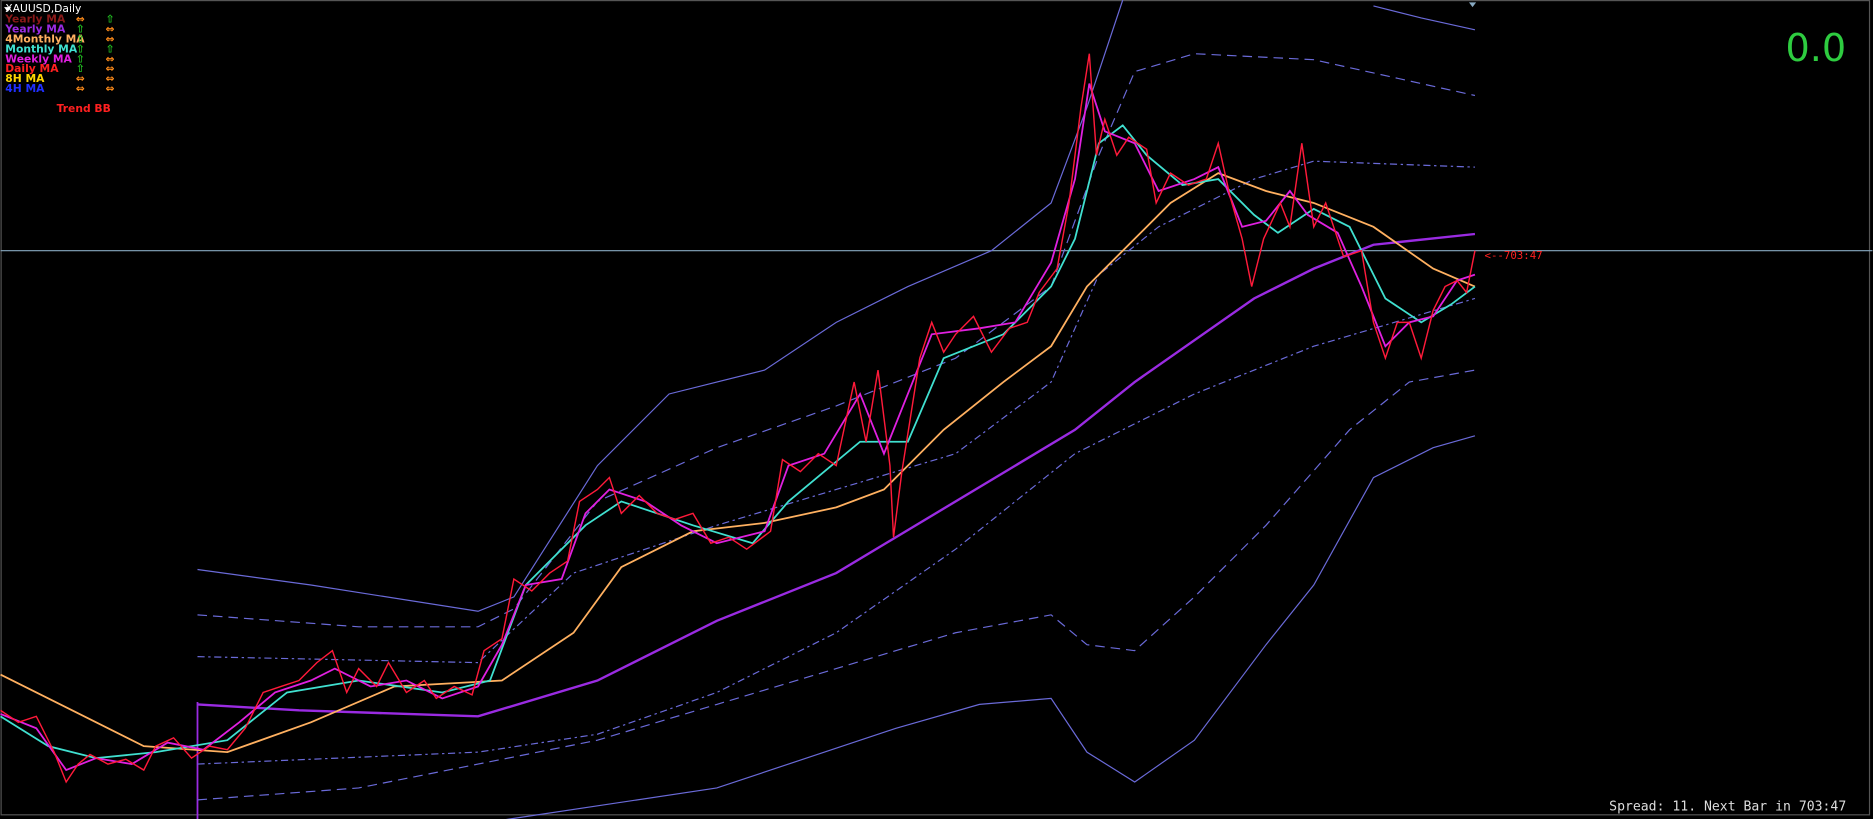 The image size is (1873, 819). What do you see at coordinates (1727, 807) in the screenshot?
I see `status-text: Spread: 11. Next Bar in 703:47` at bounding box center [1727, 807].